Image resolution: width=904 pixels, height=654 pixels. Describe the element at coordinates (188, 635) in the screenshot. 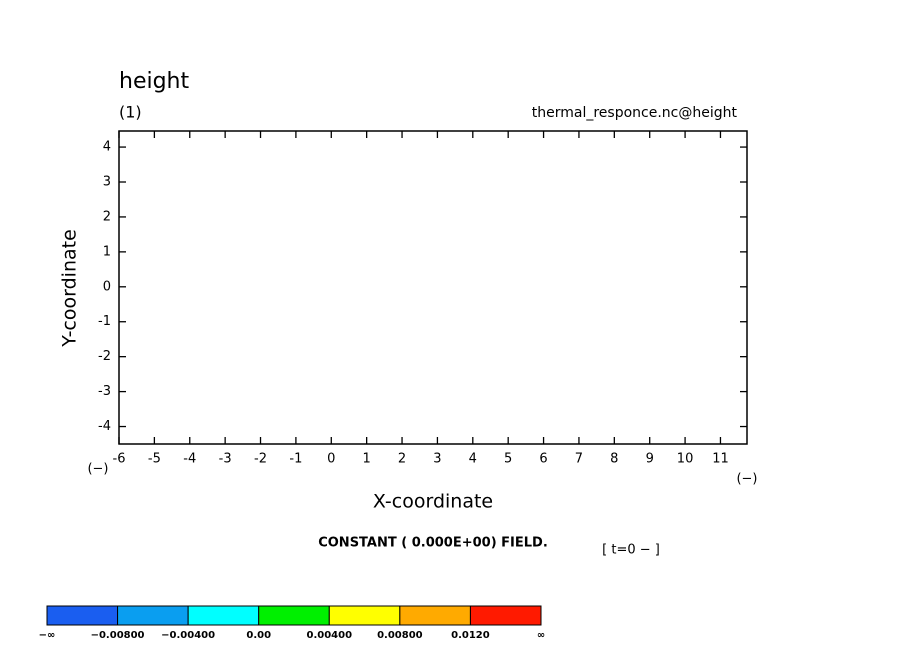

I see `colorbar-label: −0.00400` at that location.